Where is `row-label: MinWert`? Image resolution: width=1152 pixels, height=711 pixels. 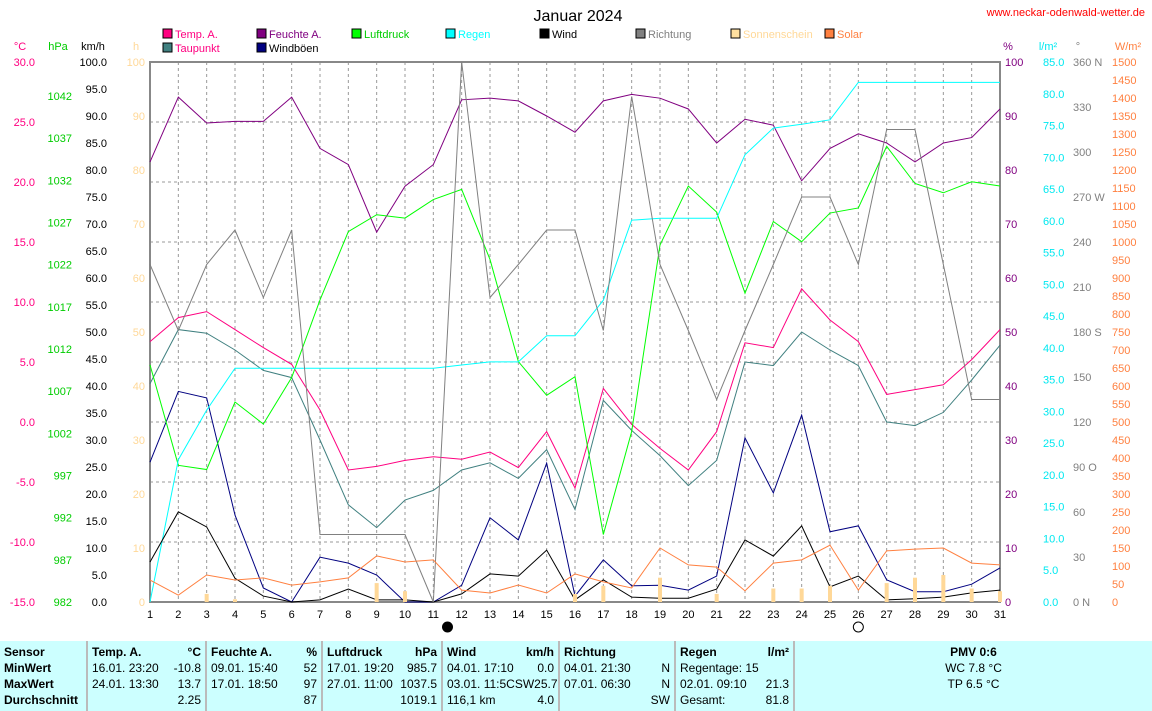
row-label: MinWert is located at coordinates (28, 668).